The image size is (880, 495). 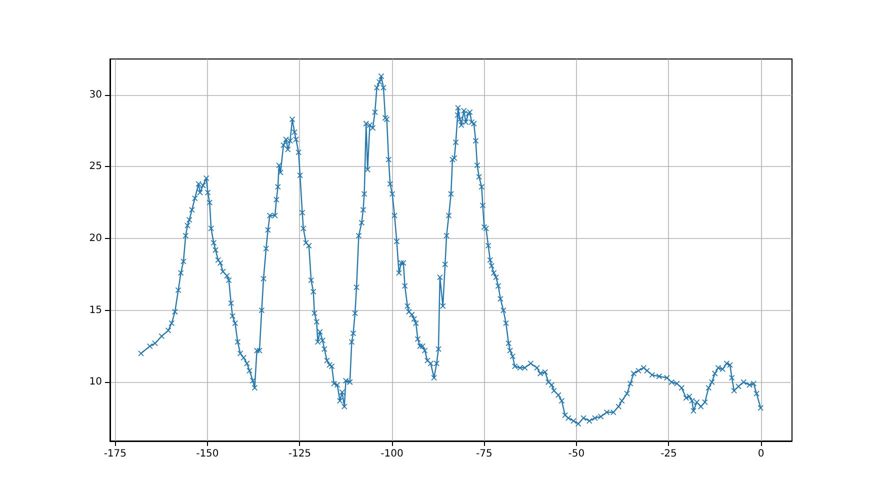 I want to click on y-tick-label: 10, so click(x=95, y=382).